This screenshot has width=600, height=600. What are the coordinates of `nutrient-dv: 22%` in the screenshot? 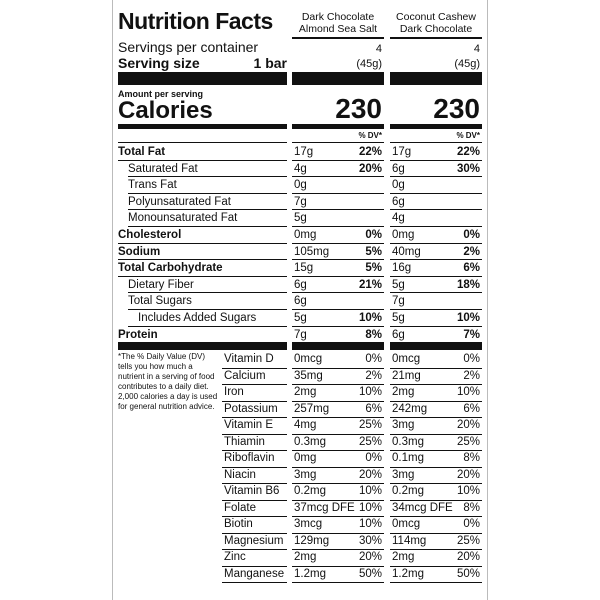 It's located at (468, 152).